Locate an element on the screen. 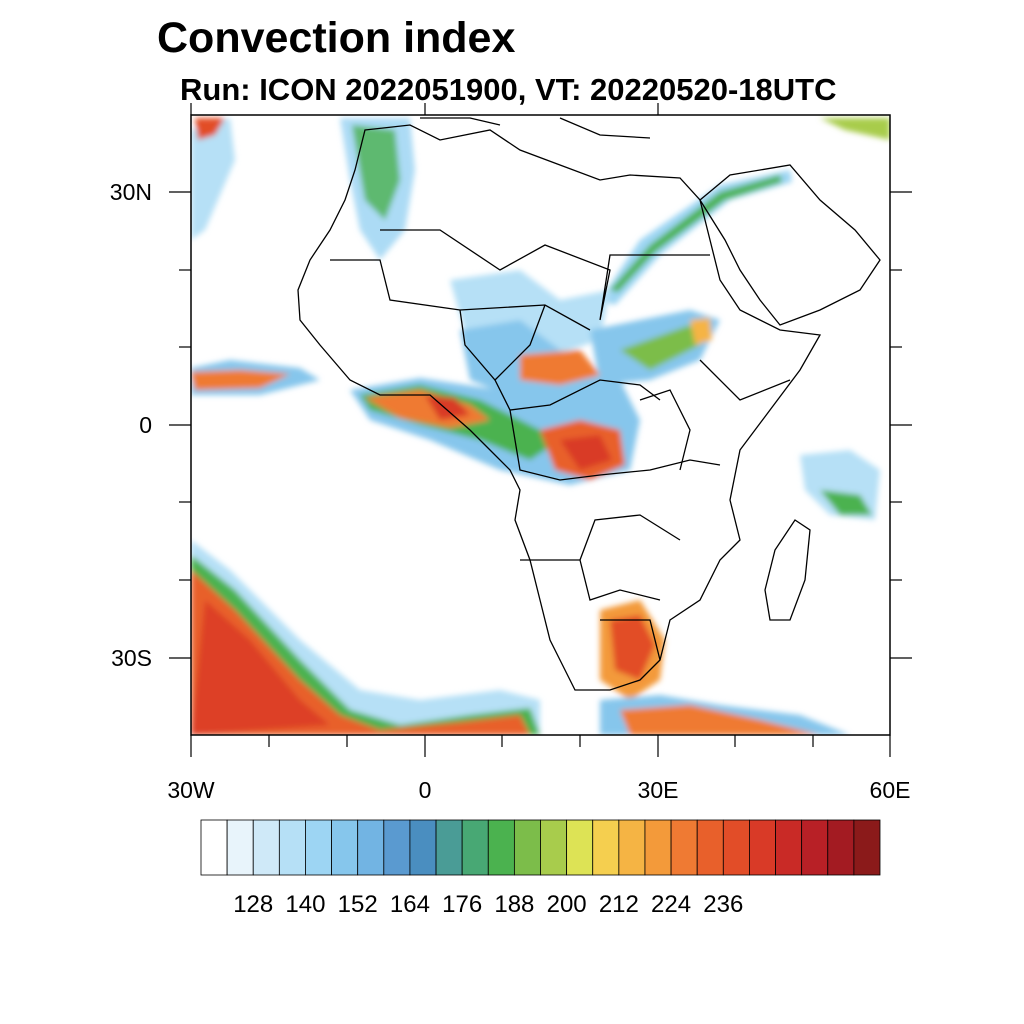  y-tick-label: 30N is located at coordinates (131, 192).